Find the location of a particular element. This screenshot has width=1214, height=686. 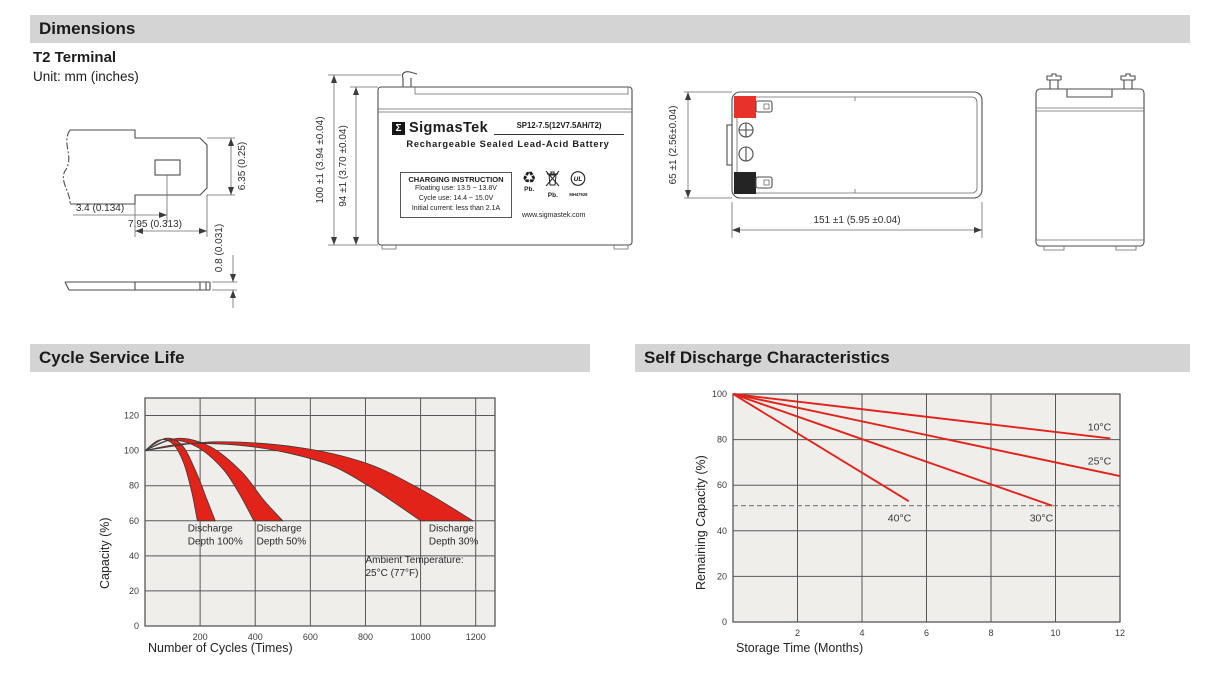

section-header-self-discharge: Self Discharge Characteristics is located at coordinates (912, 358).